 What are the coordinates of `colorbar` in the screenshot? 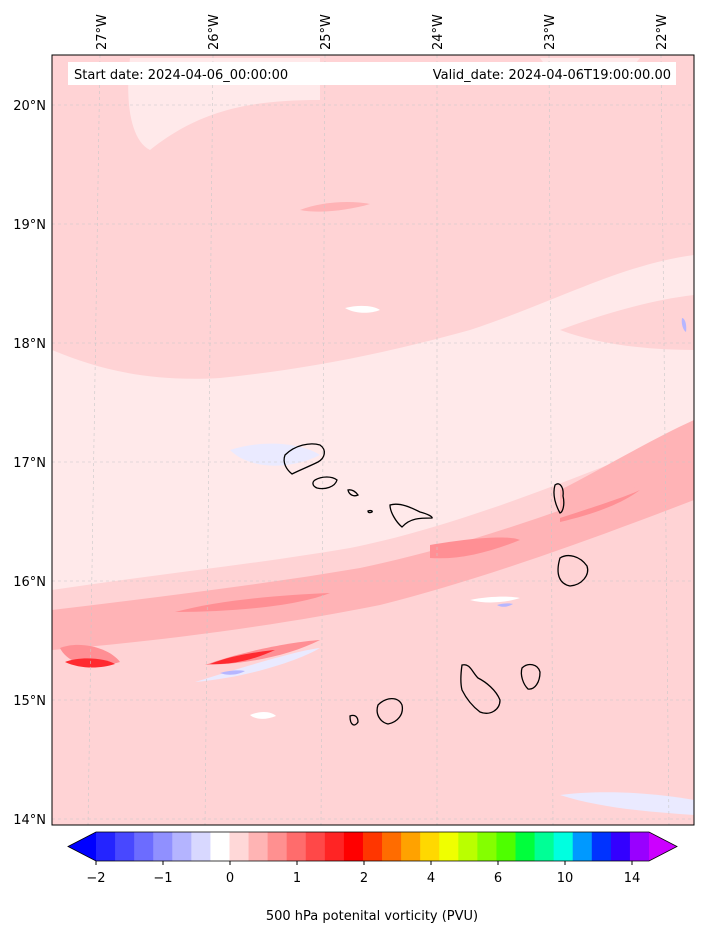 It's located at (372, 846).